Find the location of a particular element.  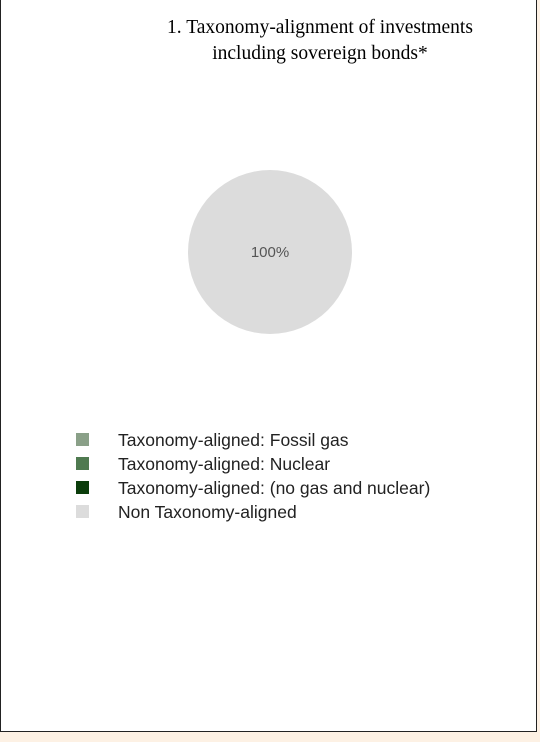

legend-item-no-gas-nuclear: Taxonomy-aligned: (no gas and nuclear) is located at coordinates (275, 488).